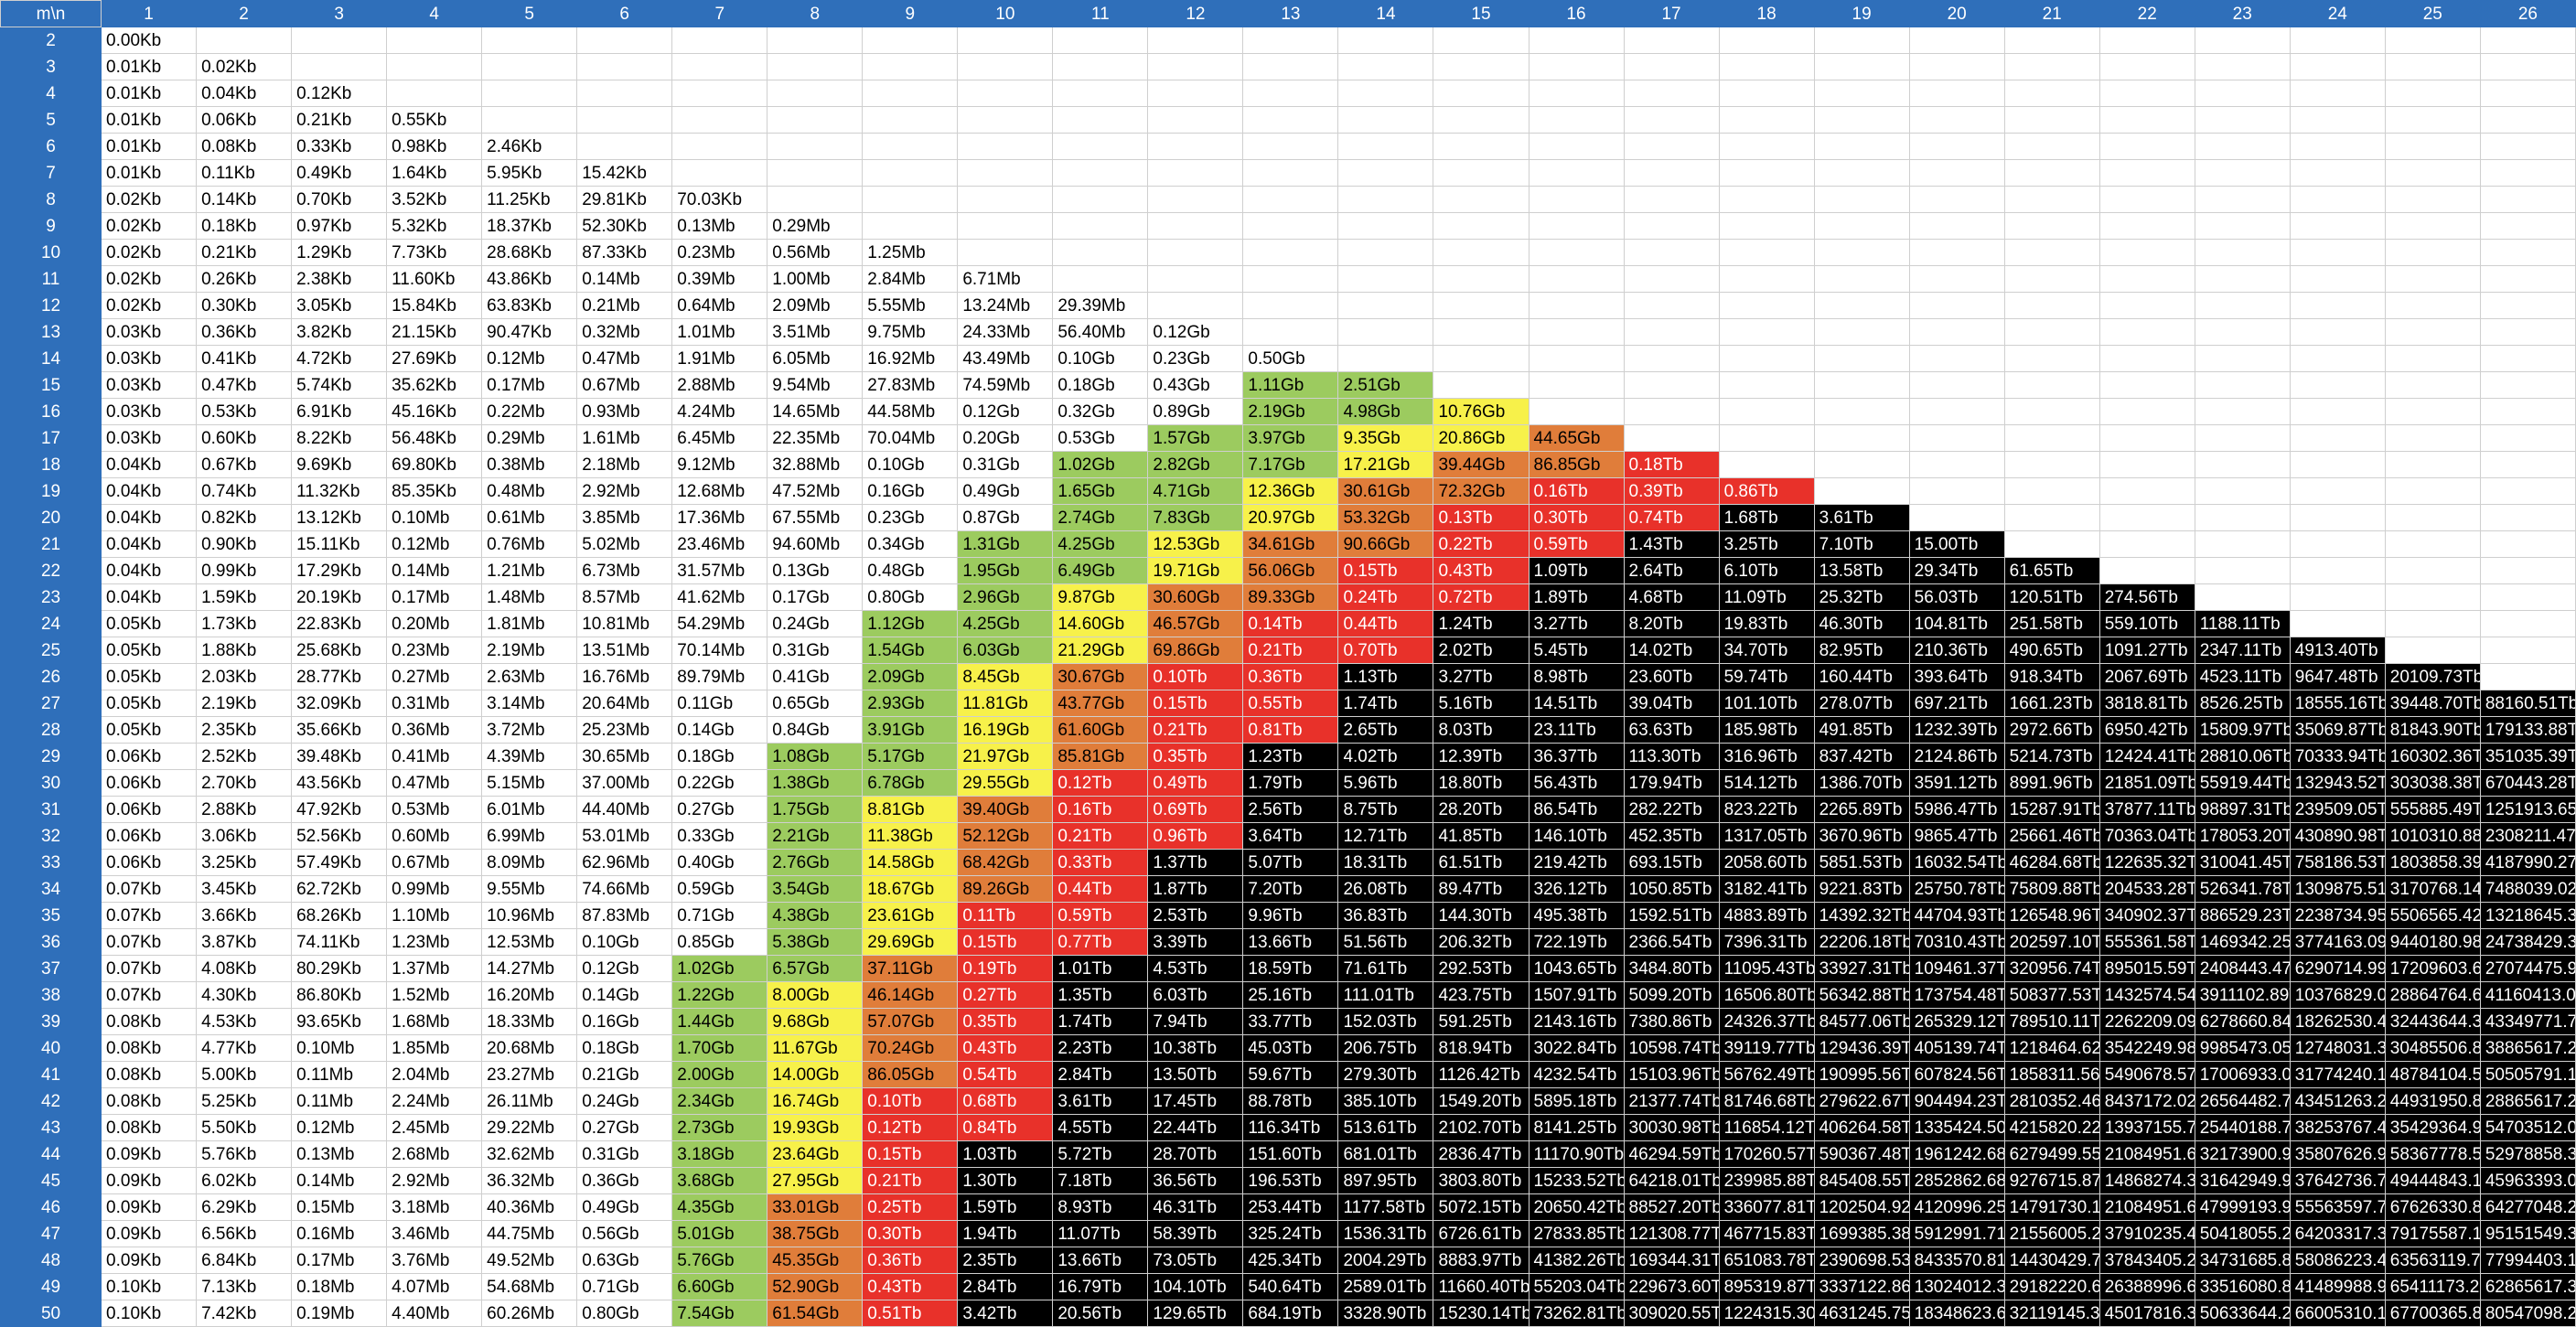 The height and width of the screenshot is (1327, 2576). Describe the element at coordinates (1767, 517) in the screenshot. I see `grid-cell: 1.68Tb` at that location.